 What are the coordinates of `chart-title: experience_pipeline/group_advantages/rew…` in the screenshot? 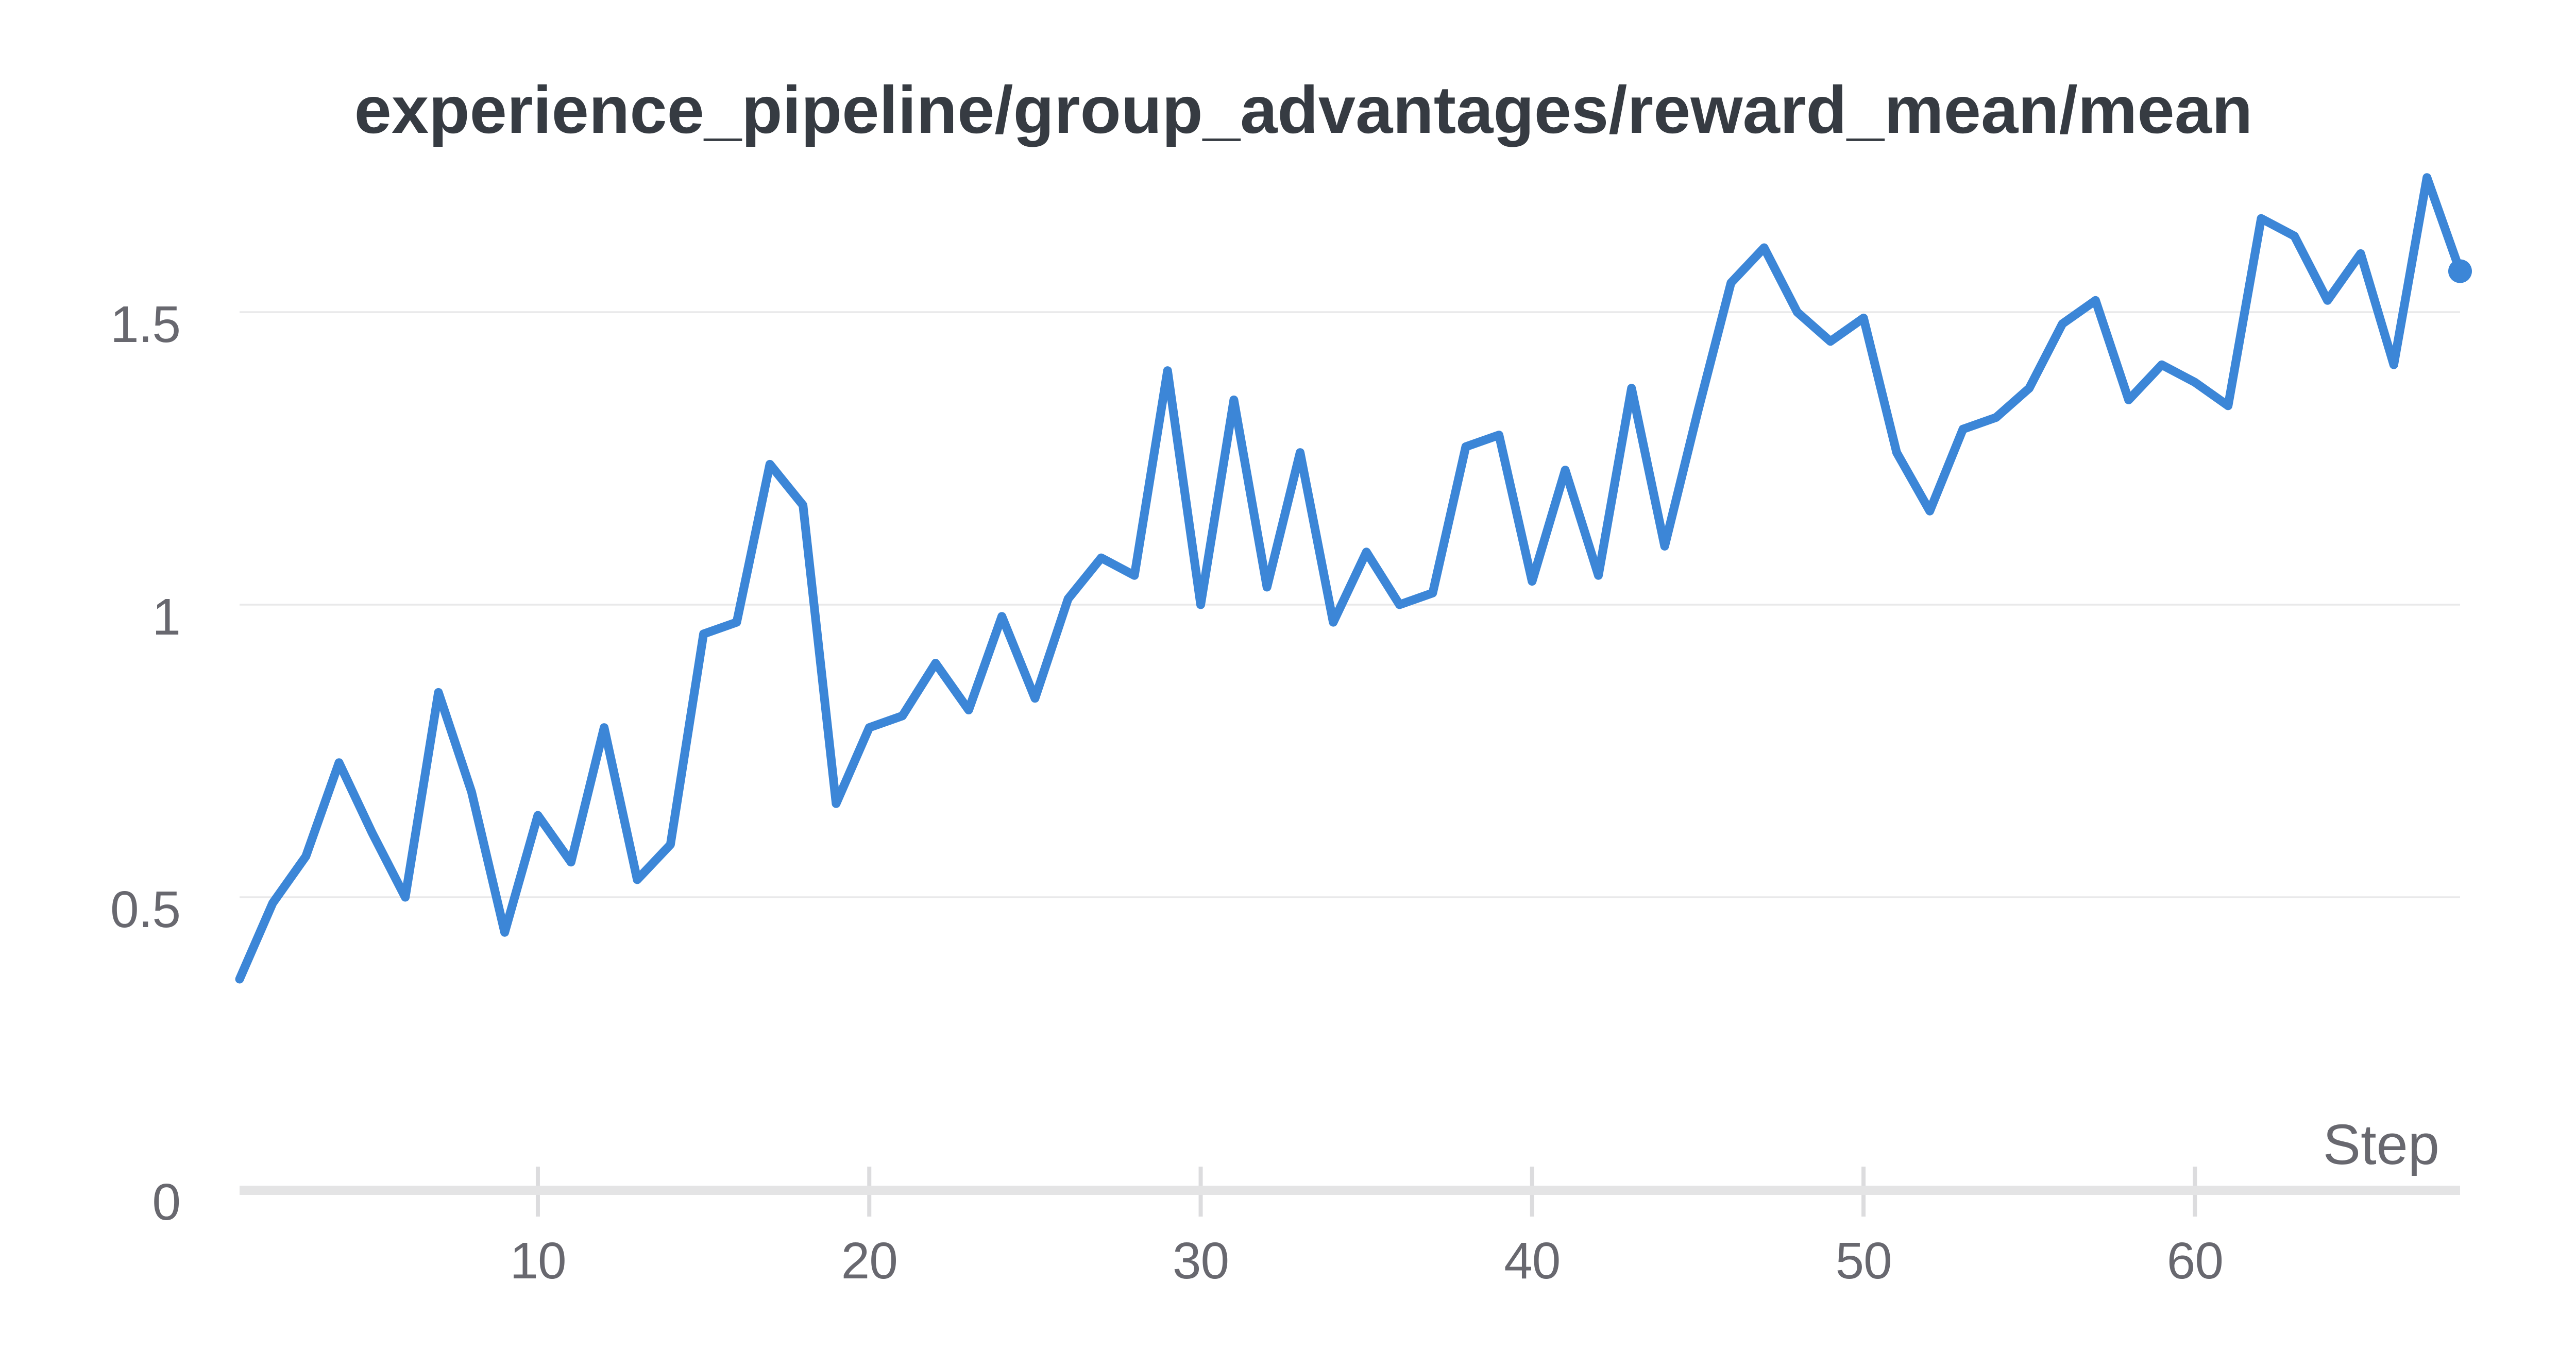 It's located at (1303, 109).